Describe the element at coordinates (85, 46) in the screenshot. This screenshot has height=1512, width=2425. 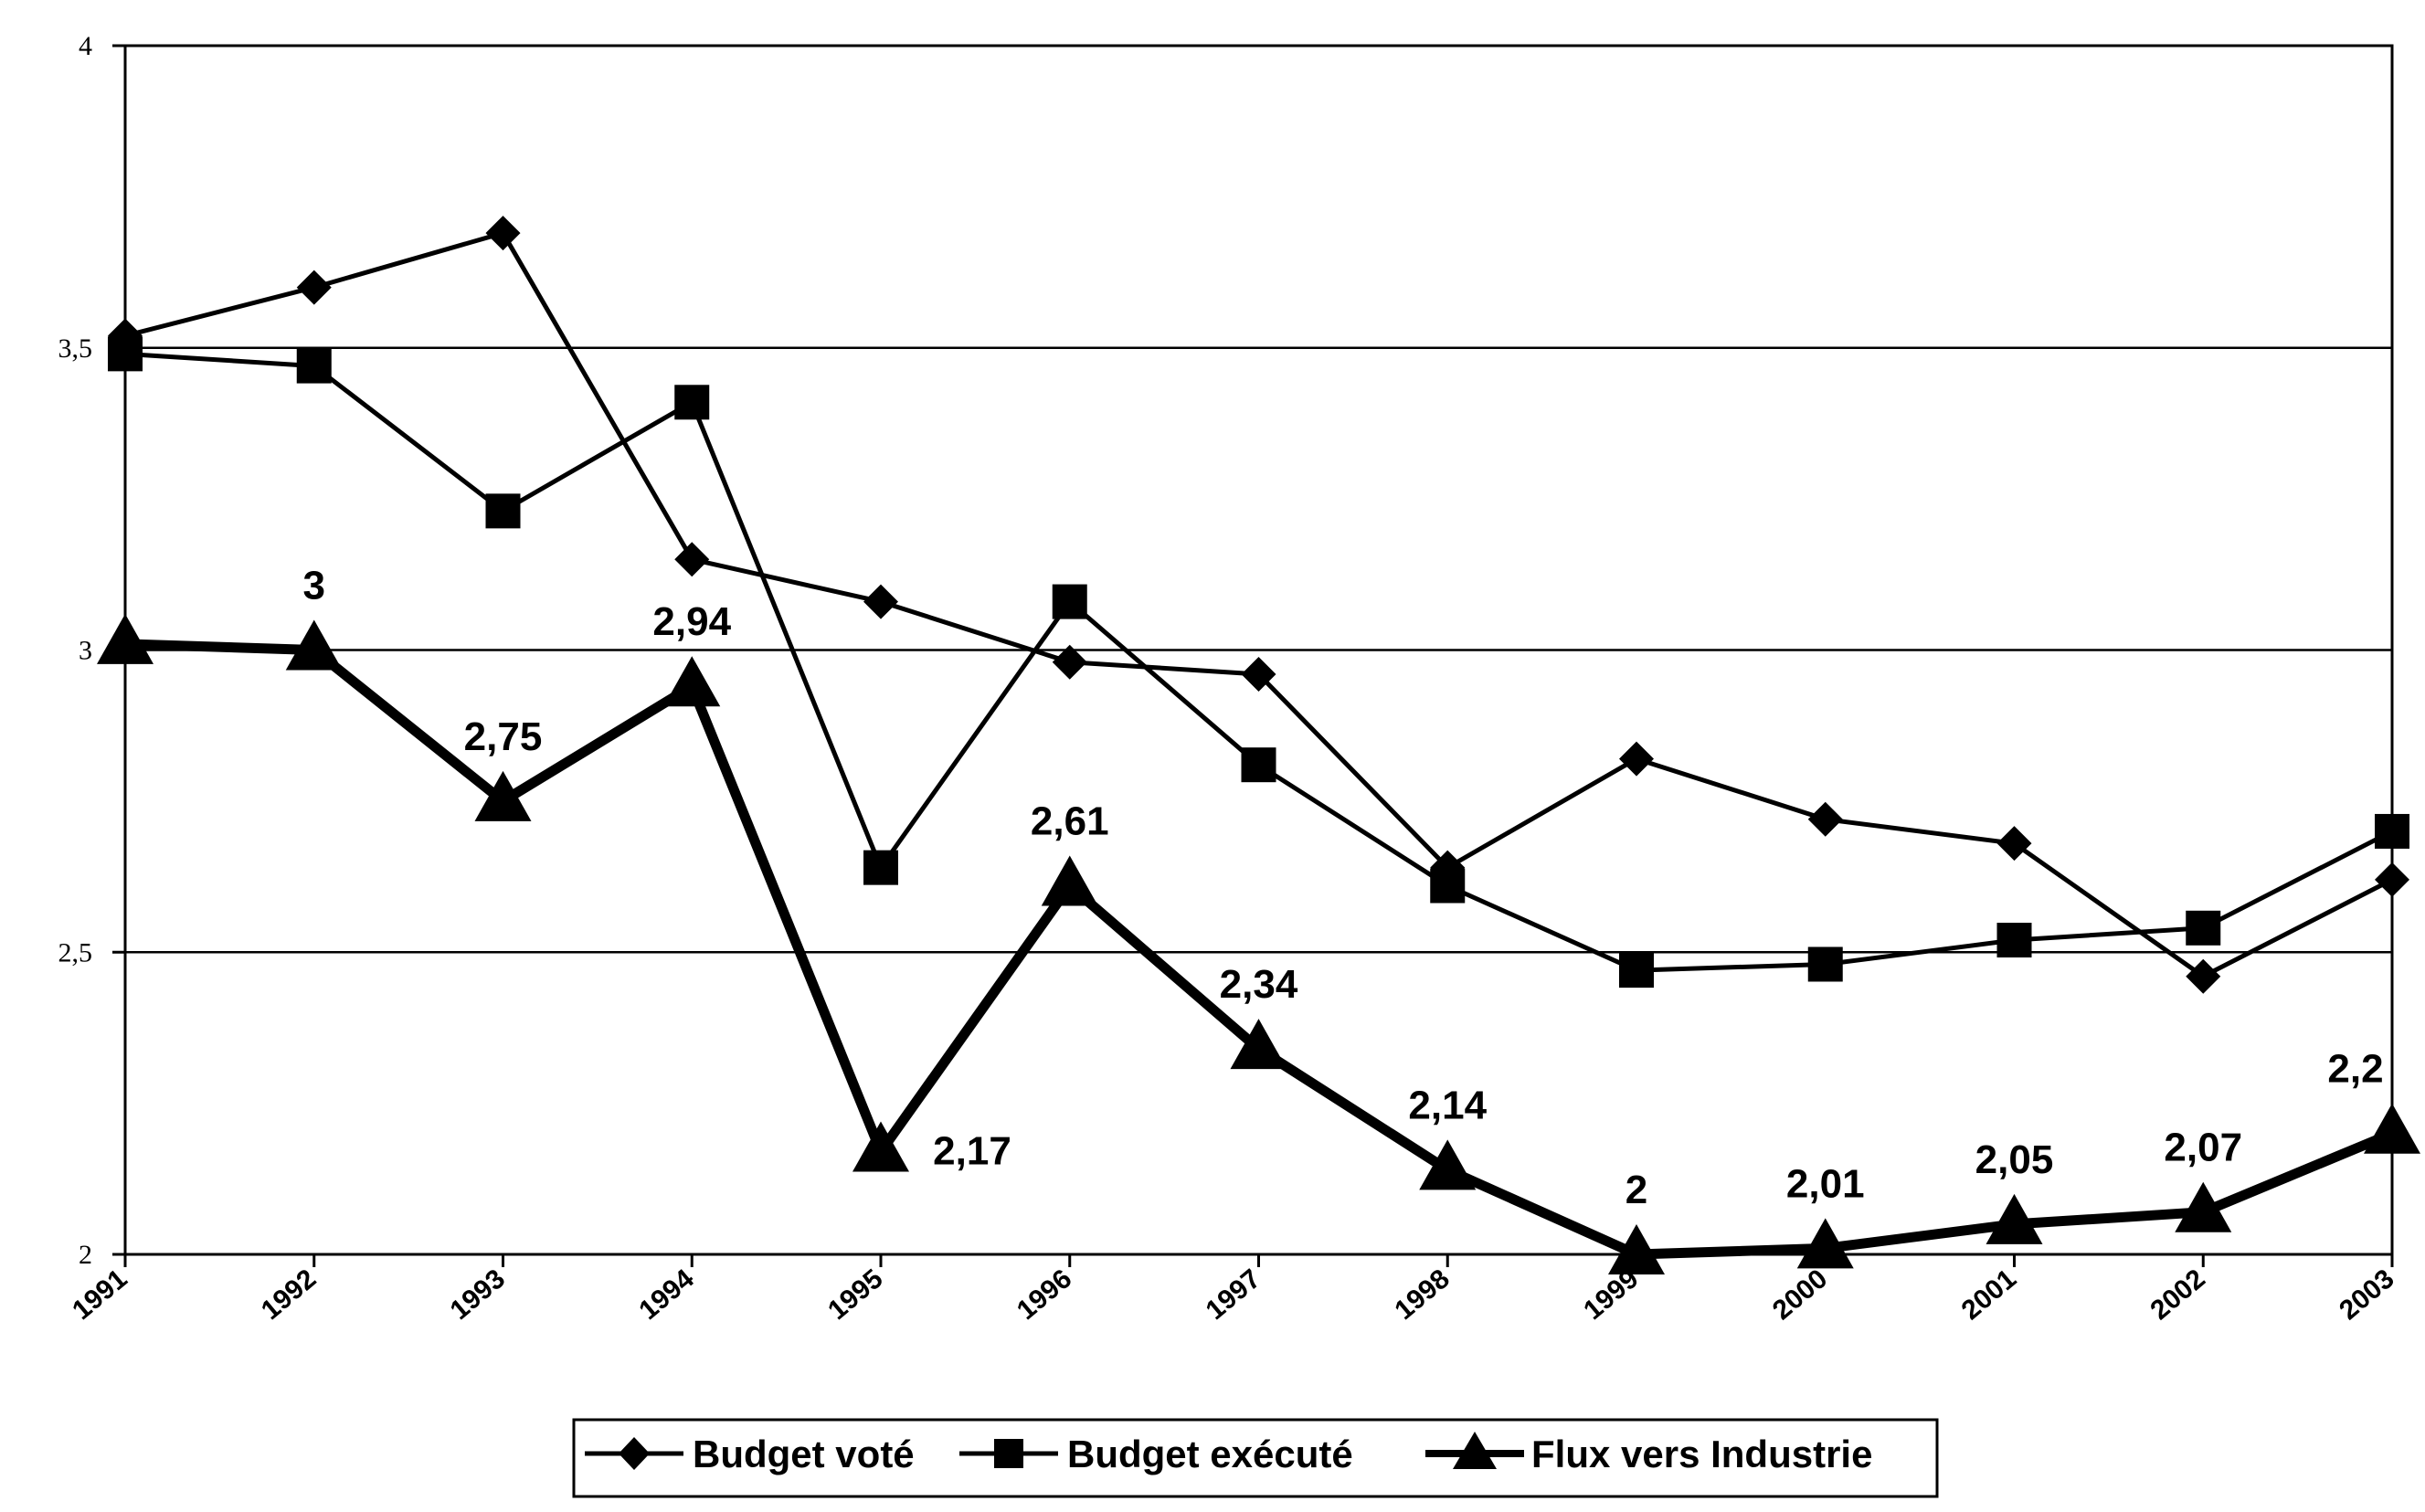
I see `y-tick-label: 4` at that location.